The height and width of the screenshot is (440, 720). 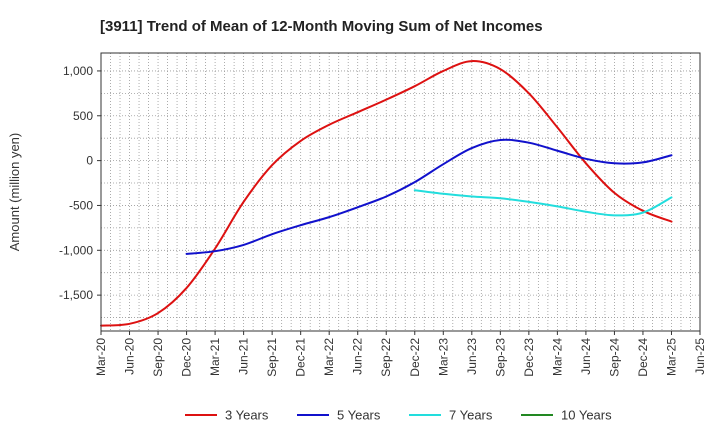 I want to click on x-tick-label: Sep-23, so click(x=500, y=357).